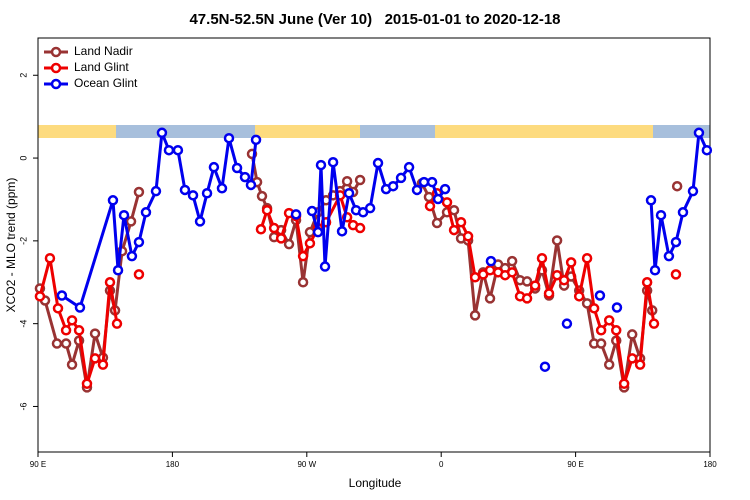 The width and height of the screenshot is (750, 500). Describe the element at coordinates (38, 464) in the screenshot. I see `x-tick-label: 90 E` at that location.